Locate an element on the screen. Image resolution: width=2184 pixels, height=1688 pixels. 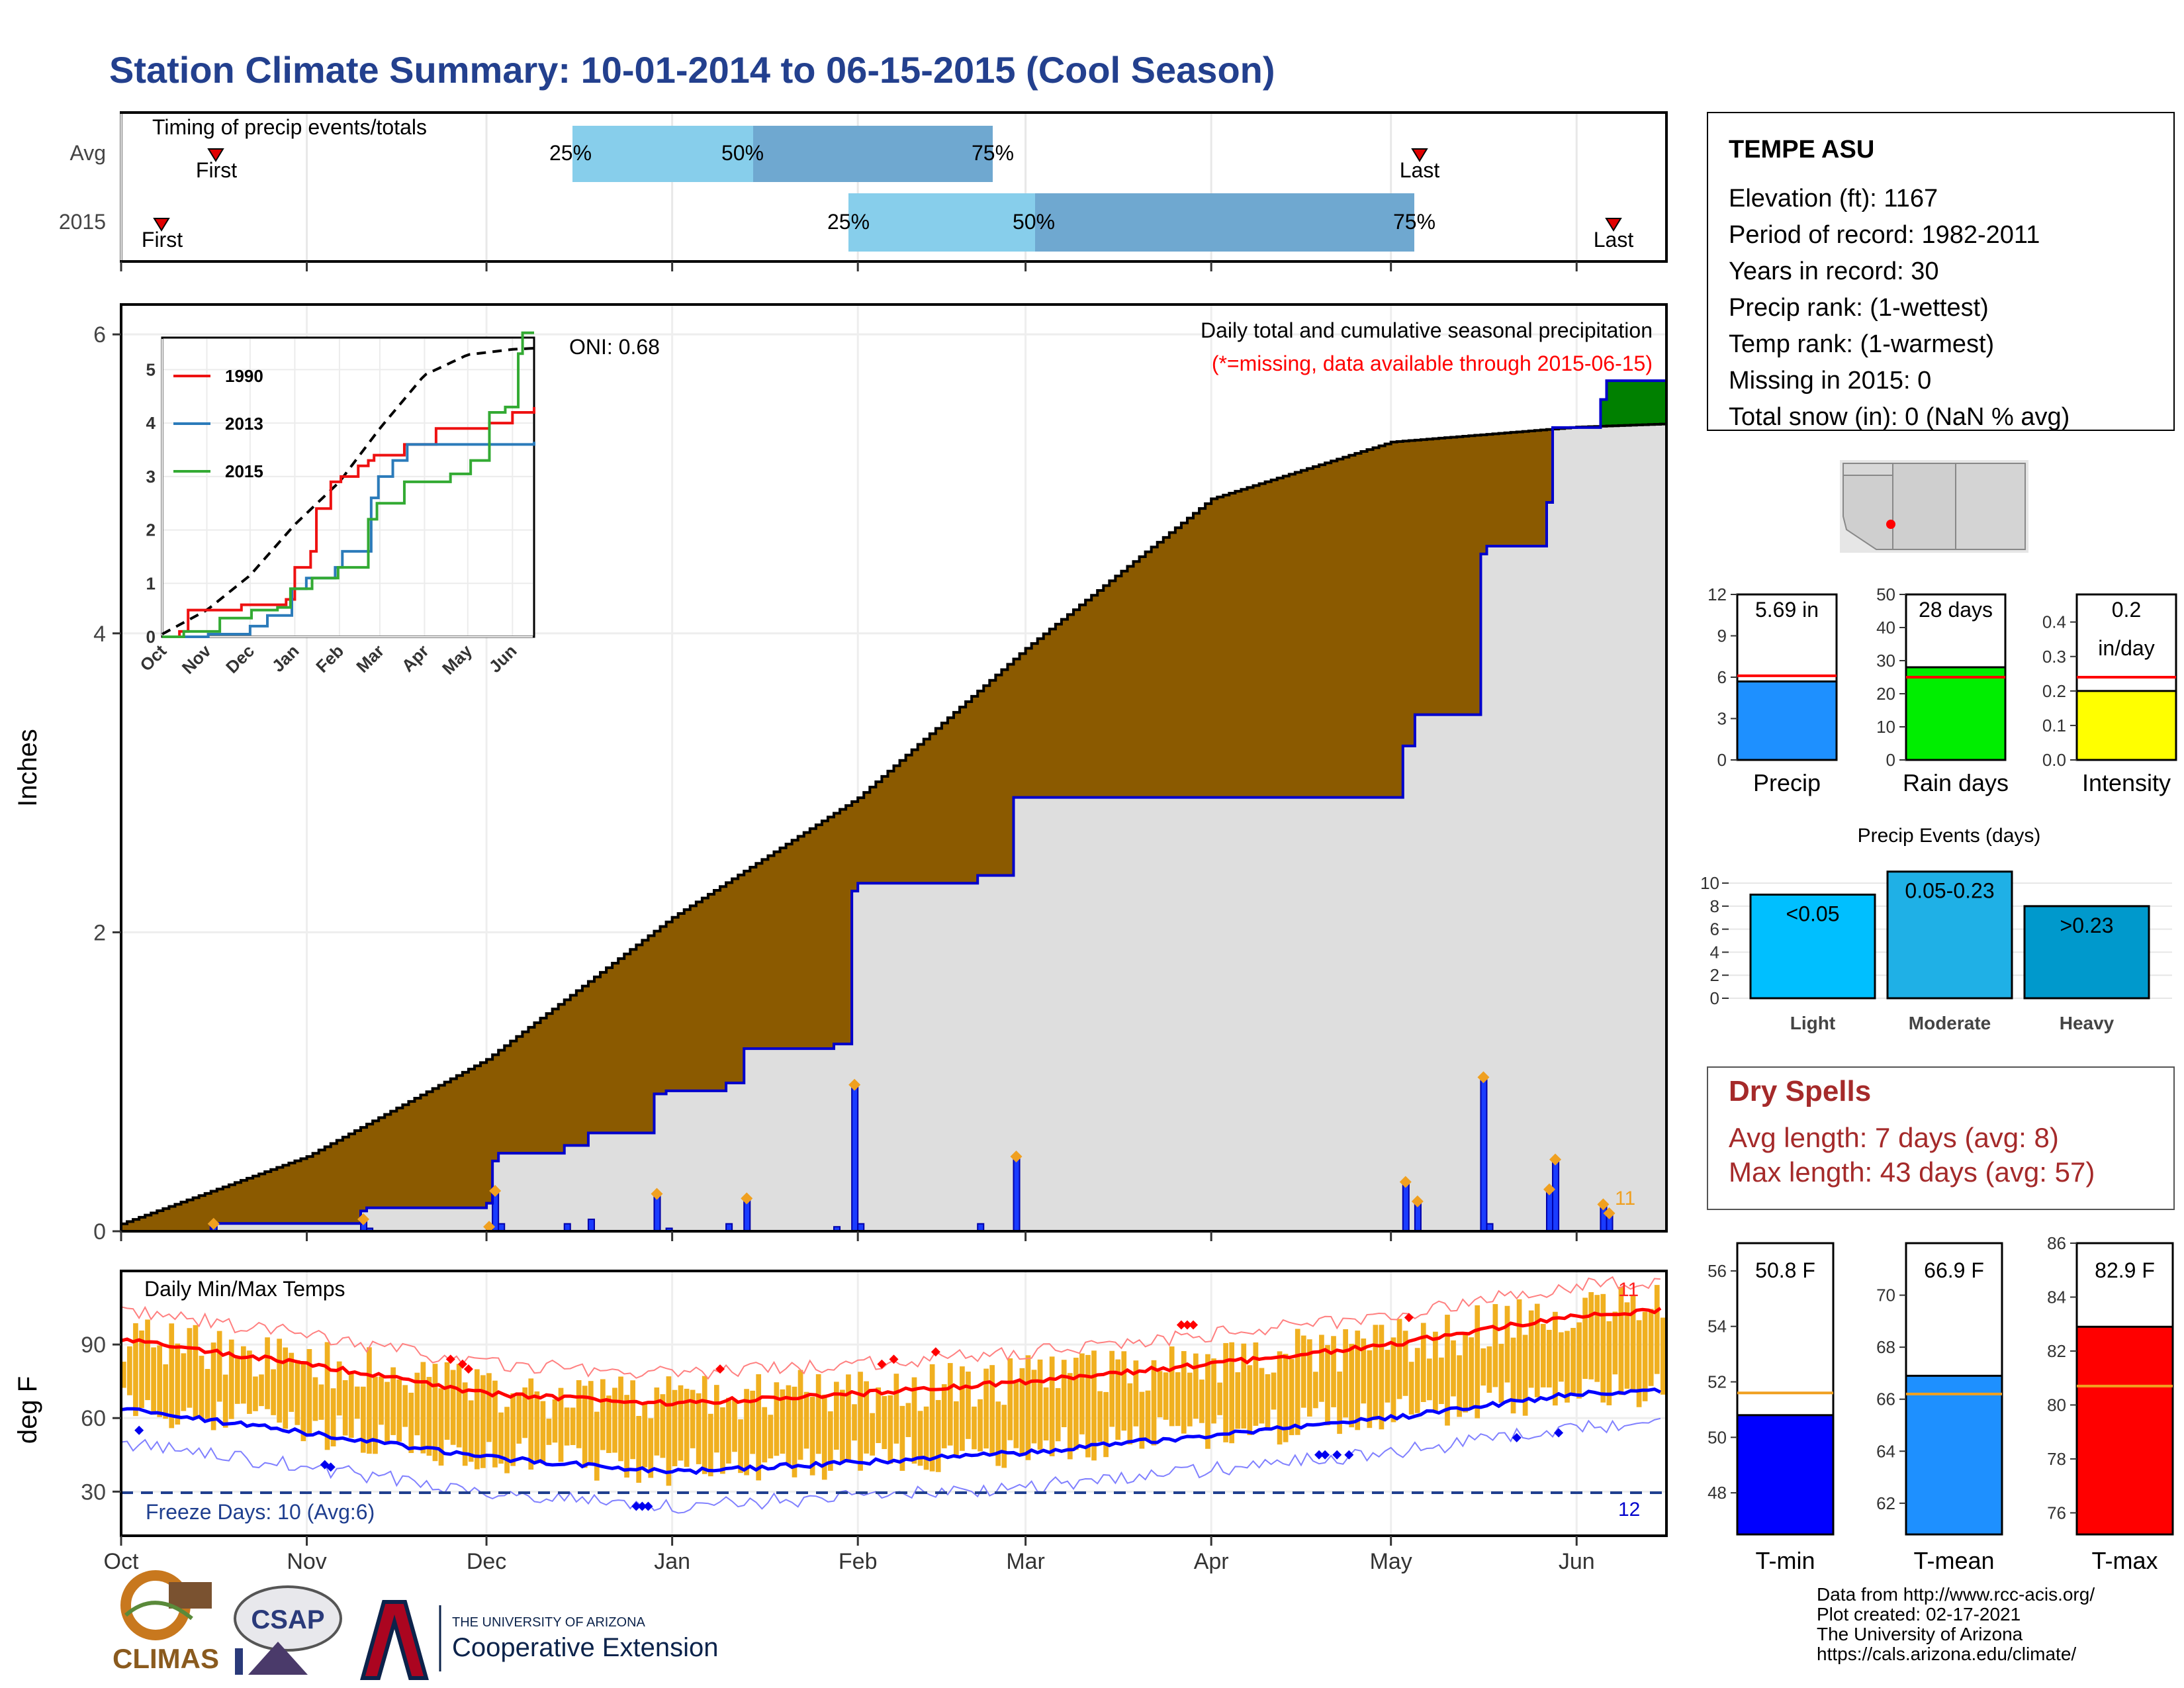
timing-row-2015: 2015 is located at coordinates (82, 222).